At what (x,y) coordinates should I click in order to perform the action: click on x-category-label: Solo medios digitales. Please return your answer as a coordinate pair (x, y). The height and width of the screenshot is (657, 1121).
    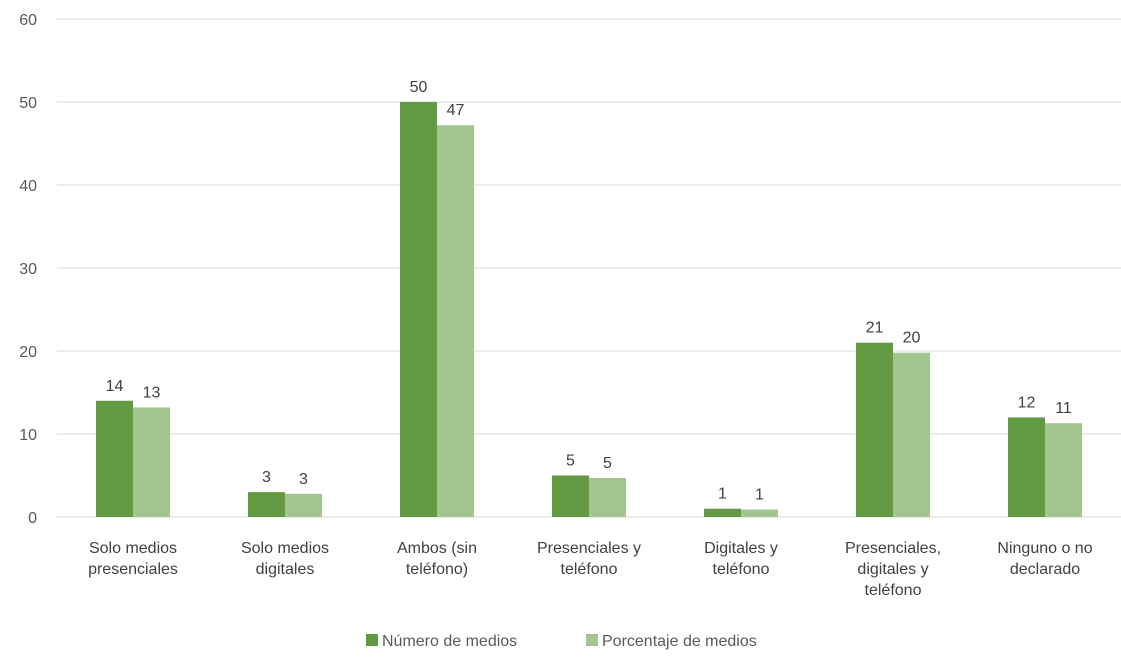
    Looking at the image, I should click on (285, 559).